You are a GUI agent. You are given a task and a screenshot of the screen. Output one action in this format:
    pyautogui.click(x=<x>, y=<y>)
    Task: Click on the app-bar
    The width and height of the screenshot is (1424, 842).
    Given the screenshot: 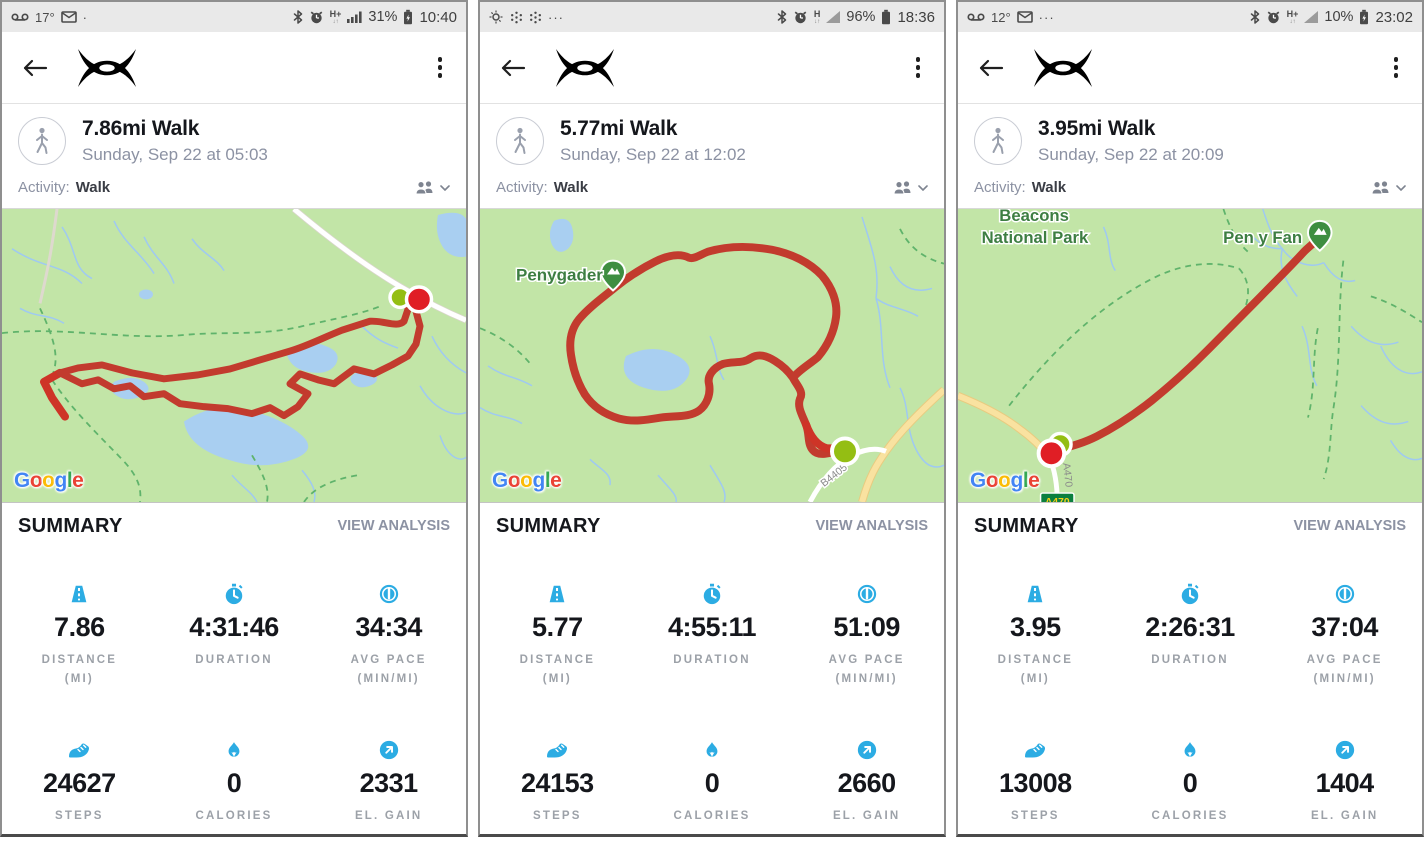 What is the action you would take?
    pyautogui.click(x=712, y=68)
    